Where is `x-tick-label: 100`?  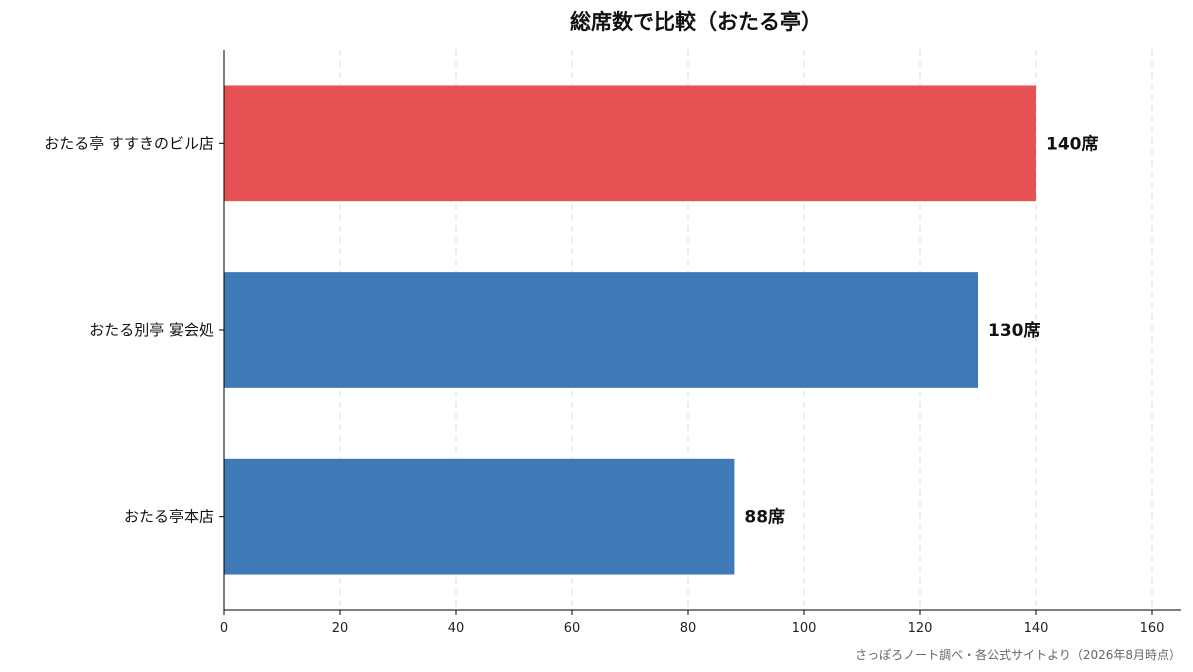 x-tick-label: 100 is located at coordinates (804, 628).